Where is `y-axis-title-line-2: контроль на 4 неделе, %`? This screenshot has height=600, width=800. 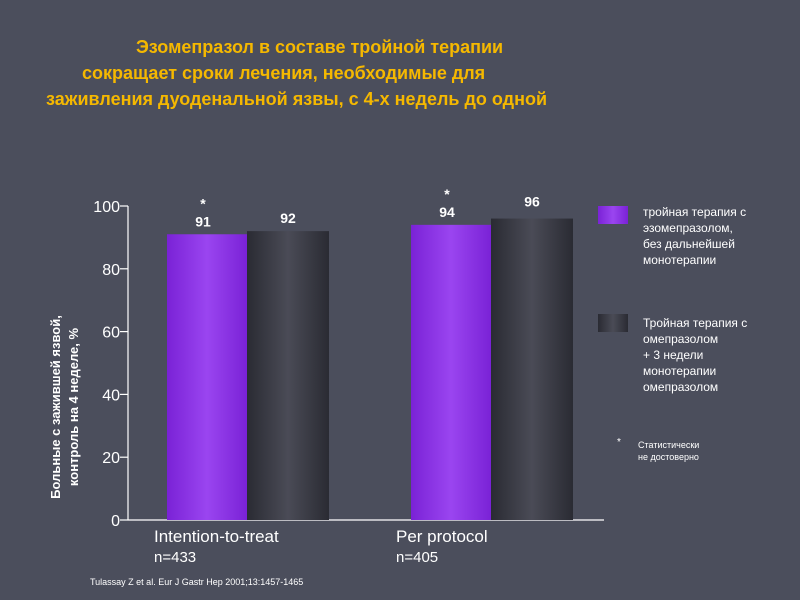 y-axis-title-line-2: контроль на 4 неделе, % is located at coordinates (73, 407).